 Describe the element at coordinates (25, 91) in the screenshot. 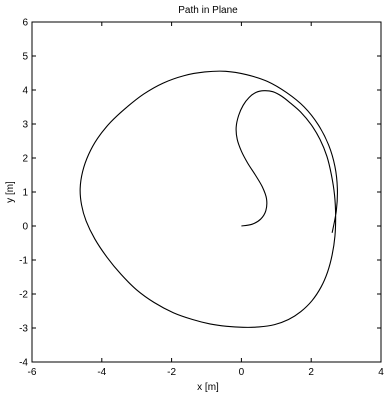

I see `y-tick-label: 4` at that location.